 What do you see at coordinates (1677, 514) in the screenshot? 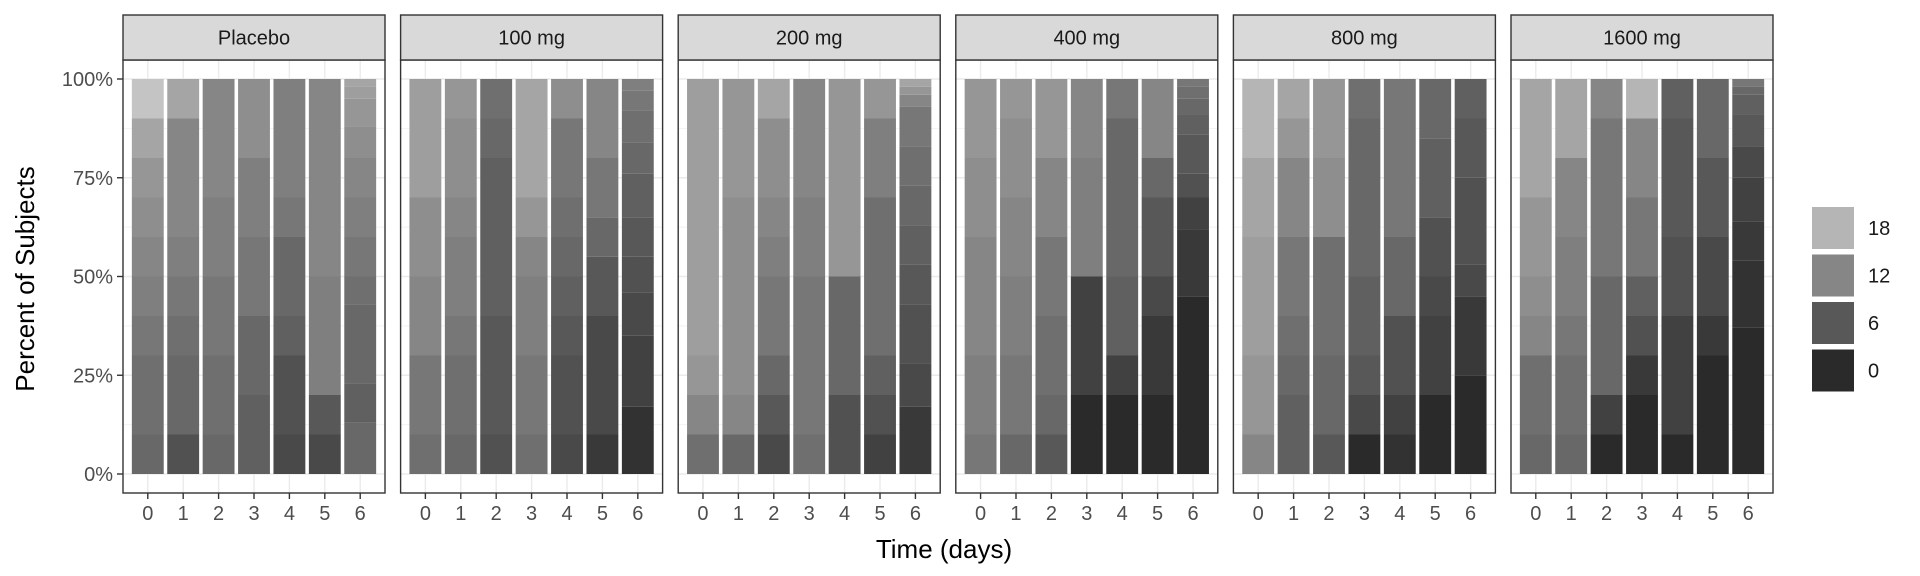
I see `x-tick-label: 4` at bounding box center [1677, 514].